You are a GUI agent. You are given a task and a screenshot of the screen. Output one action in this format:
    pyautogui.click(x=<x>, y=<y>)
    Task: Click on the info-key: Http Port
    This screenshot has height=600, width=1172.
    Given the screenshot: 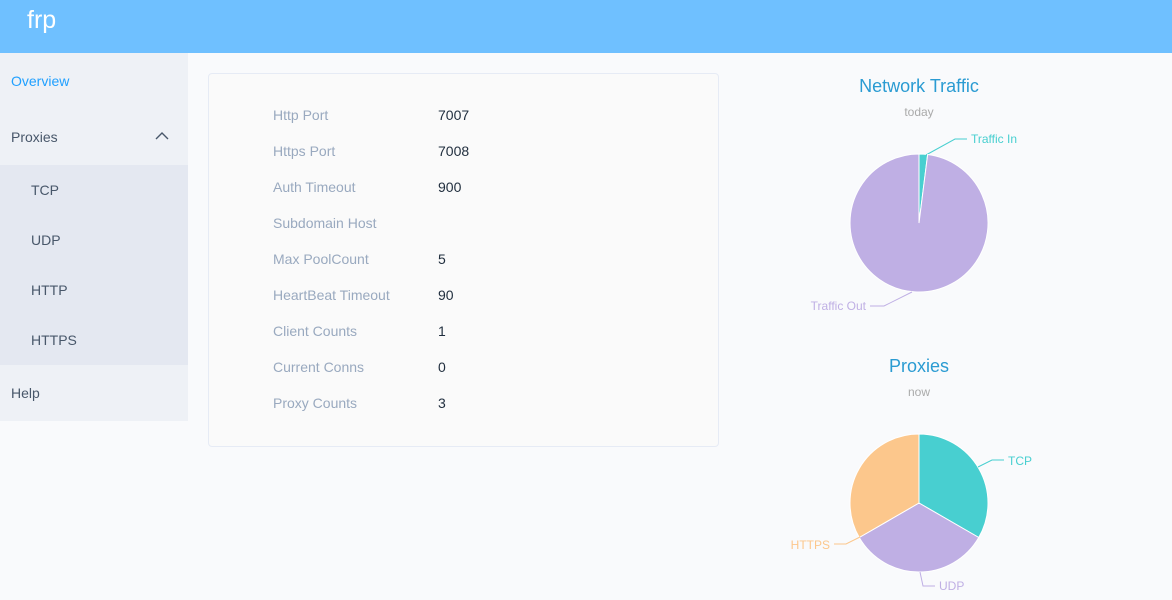 What is the action you would take?
    pyautogui.click(x=301, y=115)
    